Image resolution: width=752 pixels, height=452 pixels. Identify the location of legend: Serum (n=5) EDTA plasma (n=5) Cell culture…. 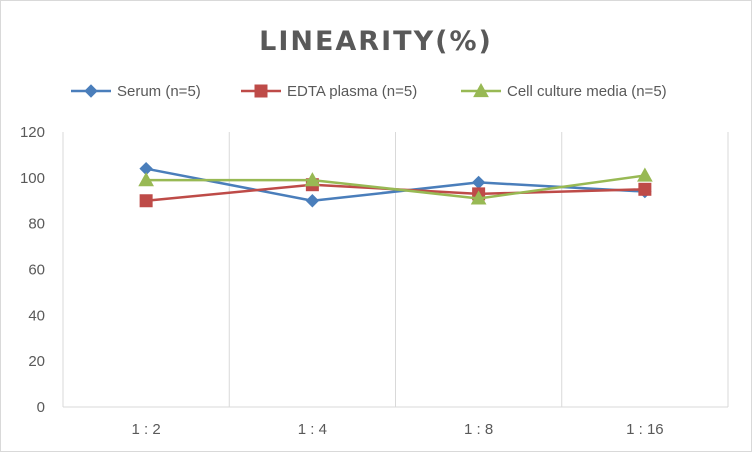
(369, 91).